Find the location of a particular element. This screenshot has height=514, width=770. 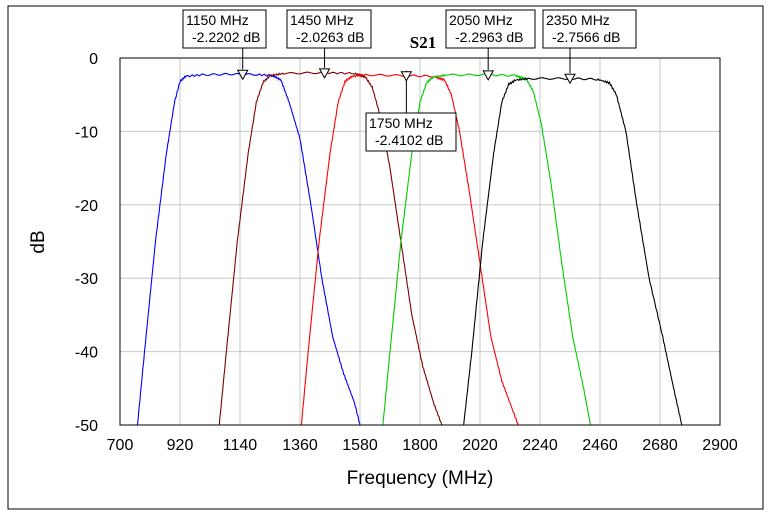

x-tick-label: 920 is located at coordinates (180, 445).